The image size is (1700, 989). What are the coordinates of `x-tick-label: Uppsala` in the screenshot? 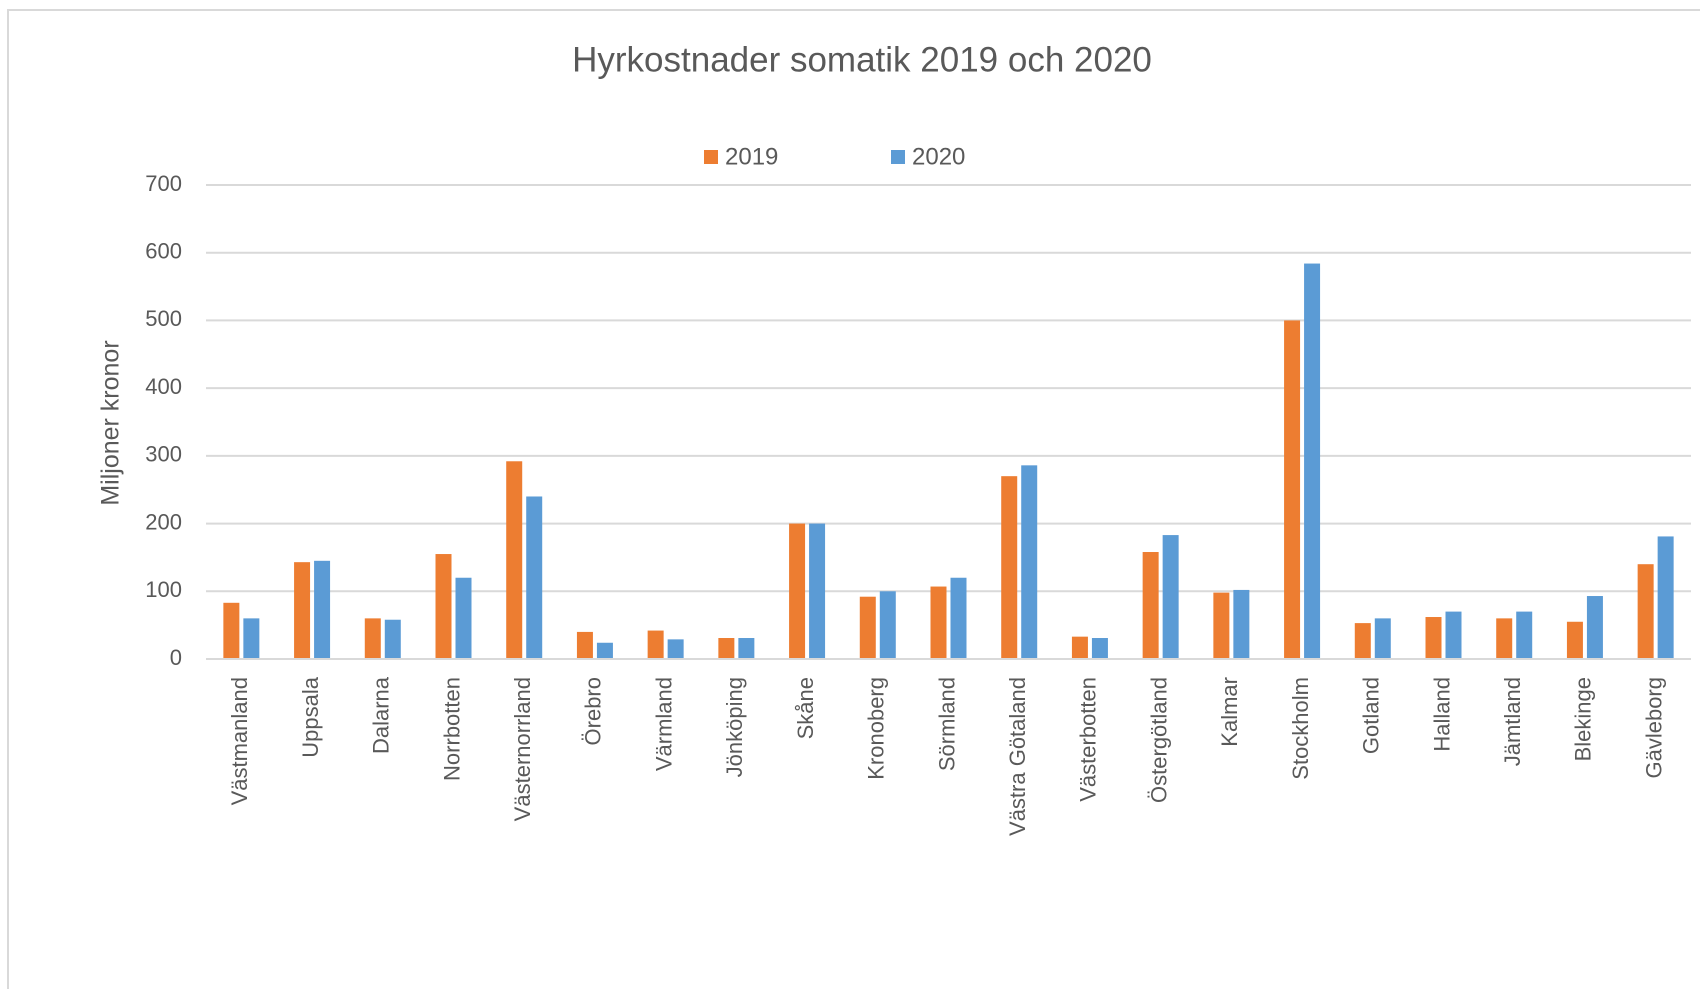 It's located at (310, 716).